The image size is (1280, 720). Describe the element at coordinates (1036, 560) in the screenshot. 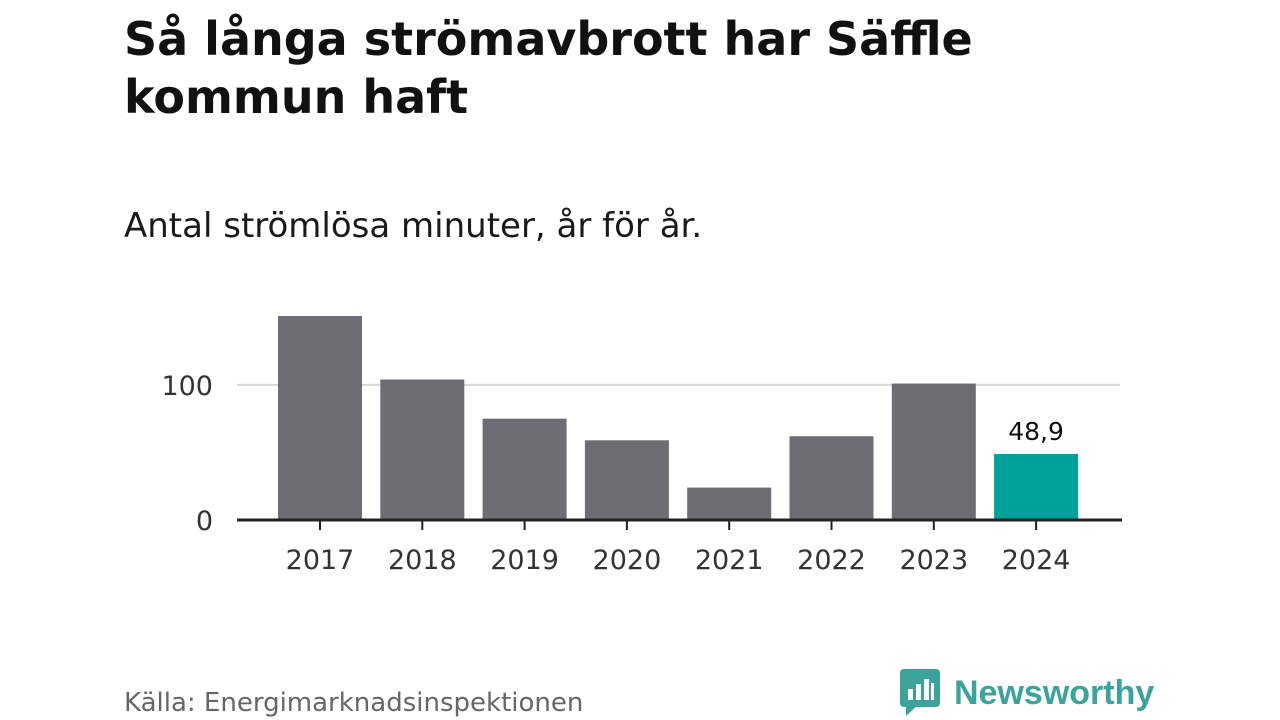

I see `x-tick-label: 2024` at that location.